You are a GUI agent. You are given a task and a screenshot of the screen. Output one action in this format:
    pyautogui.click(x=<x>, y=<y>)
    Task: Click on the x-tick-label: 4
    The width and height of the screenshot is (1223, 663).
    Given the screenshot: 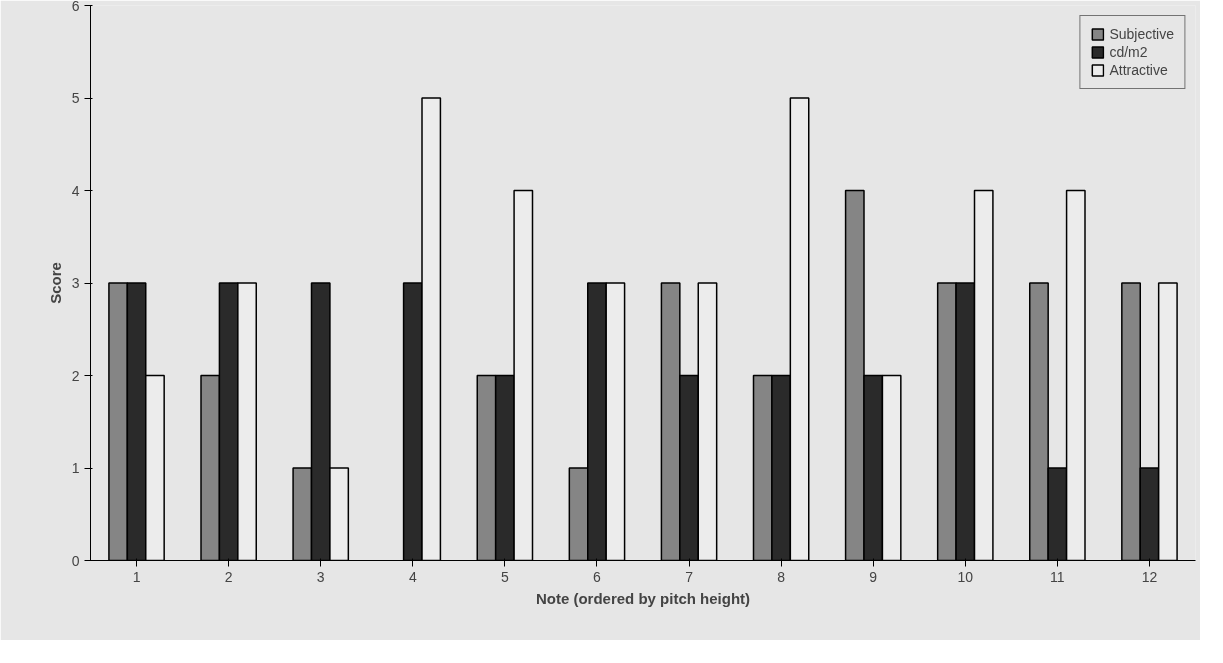 What is the action you would take?
    pyautogui.click(x=412, y=576)
    